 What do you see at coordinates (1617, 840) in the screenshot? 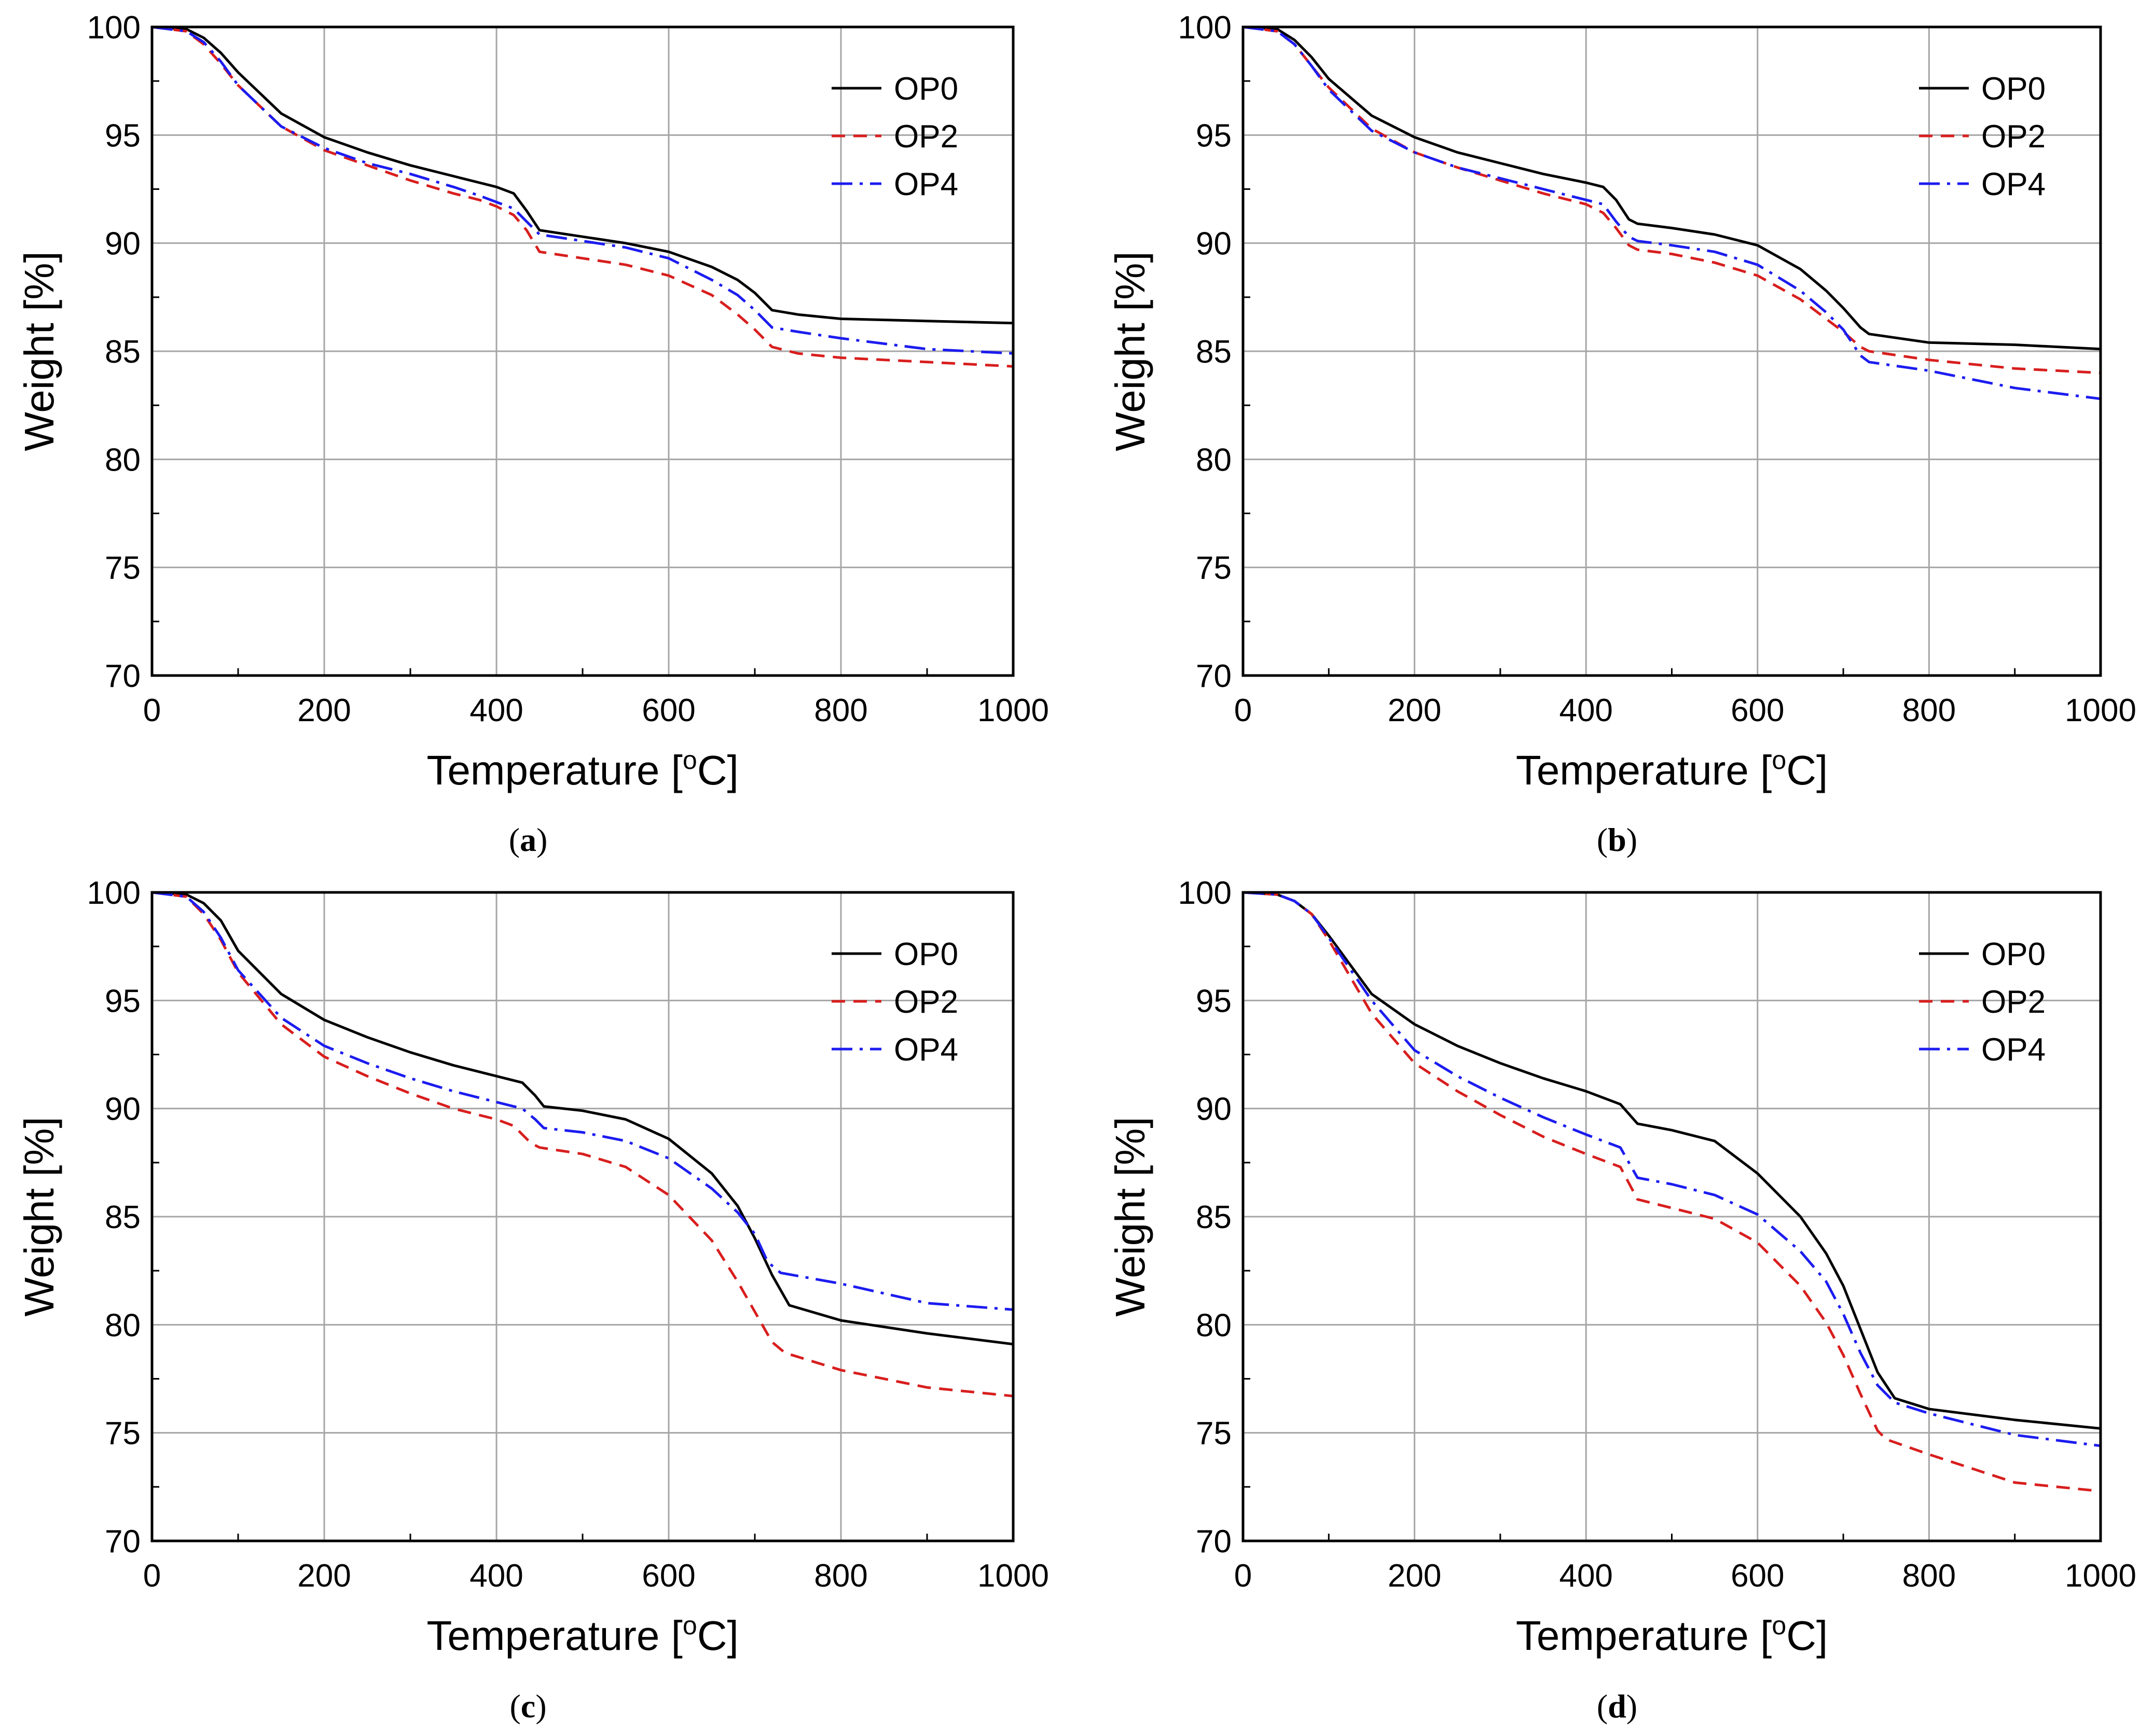
I see `caption-letter: b` at bounding box center [1617, 840].